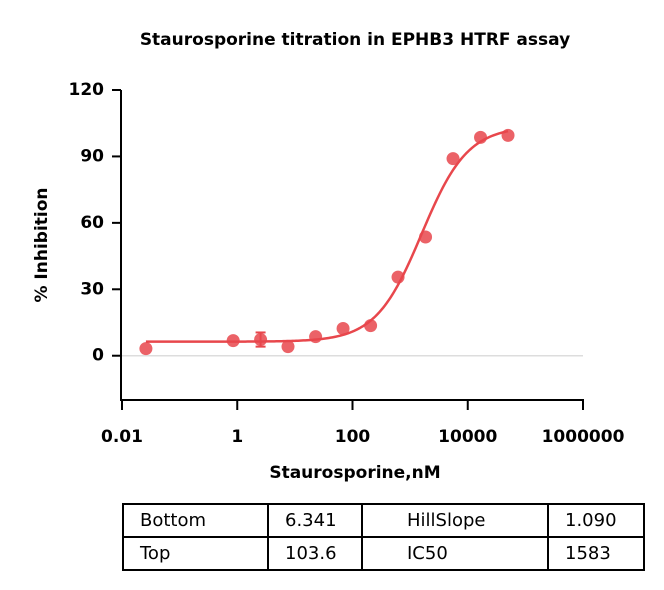 The image size is (664, 590). Describe the element at coordinates (315, 553) in the screenshot. I see `table-cell: 103.6` at that location.